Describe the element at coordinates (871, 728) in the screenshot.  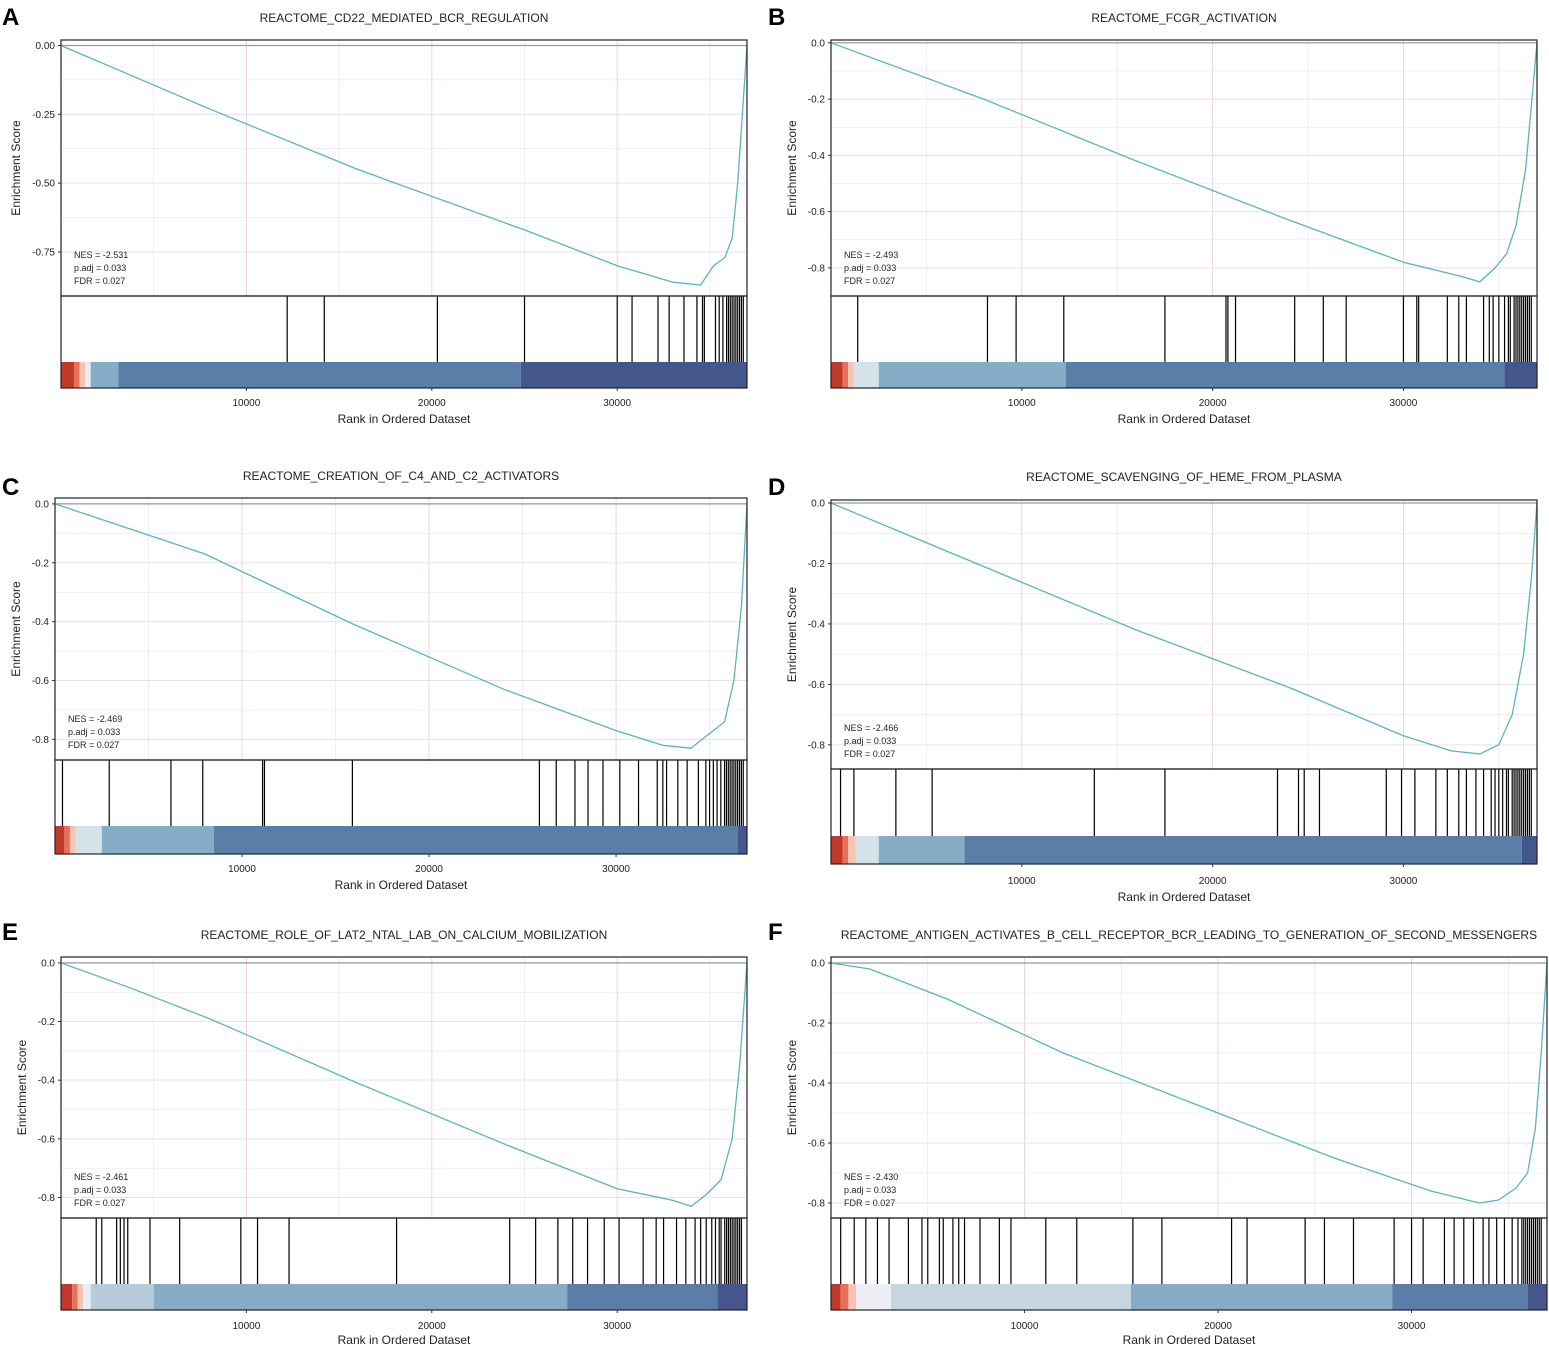
I see `stat-line: NES = -2.466` at that location.